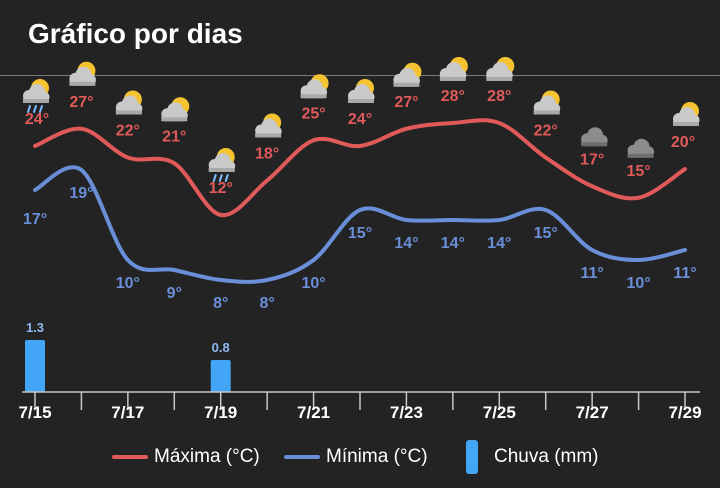  I want to click on x-tick-label: 7/15, so click(34, 412).